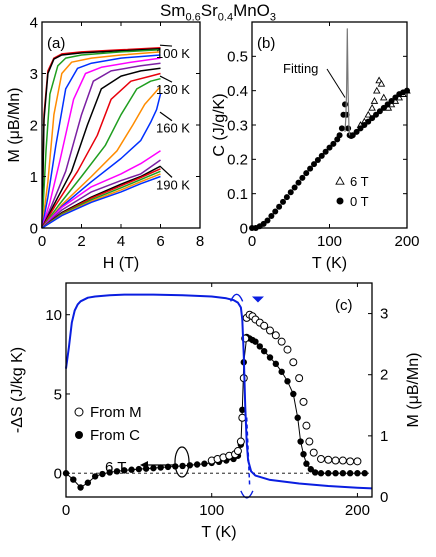 The image size is (436, 557). I want to click on warming-arrow, so click(247, 494).